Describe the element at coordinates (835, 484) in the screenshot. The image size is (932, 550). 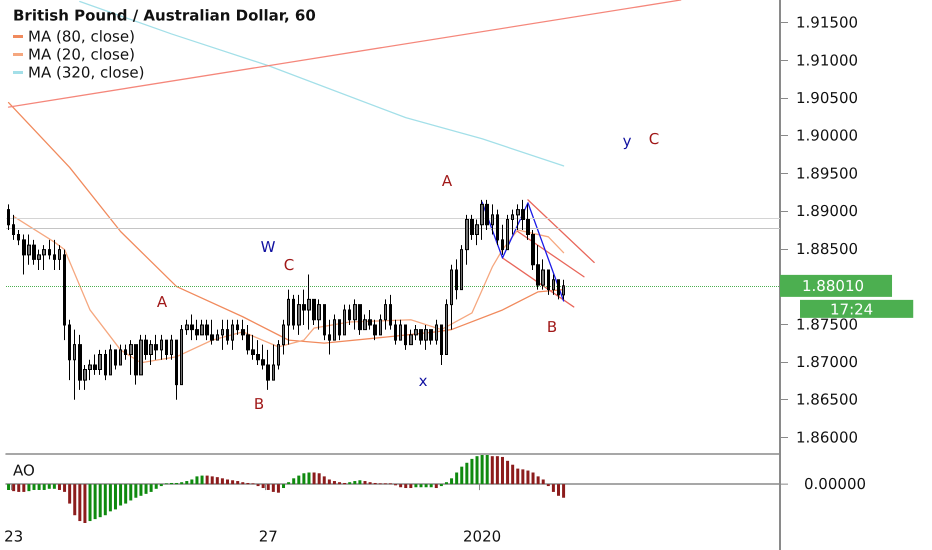
I see `text: 0.00000` at that location.